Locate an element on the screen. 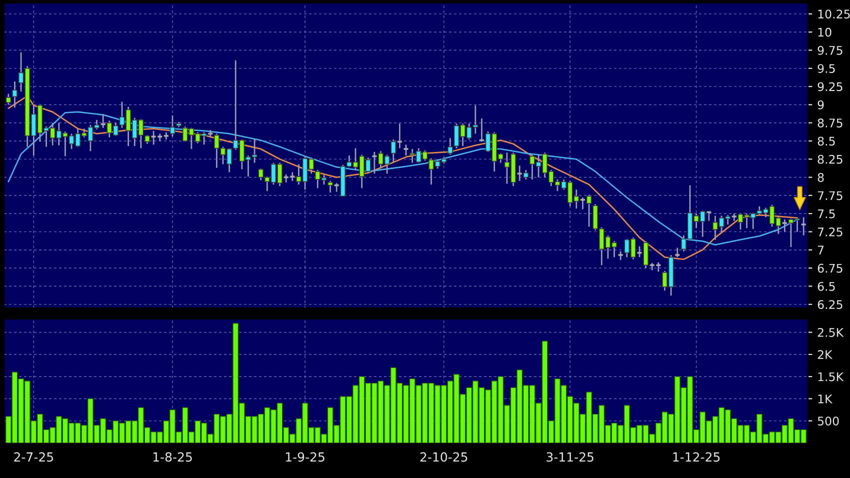  y-tick-label: 9.75 is located at coordinates (830, 50).